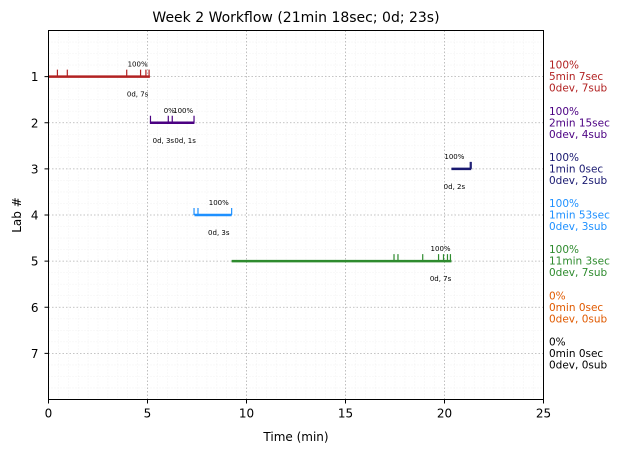 Image resolution: width=623 pixels, height=453 pixels. I want to click on lab-4-count-annotation: 0d, 3s, so click(219, 233).